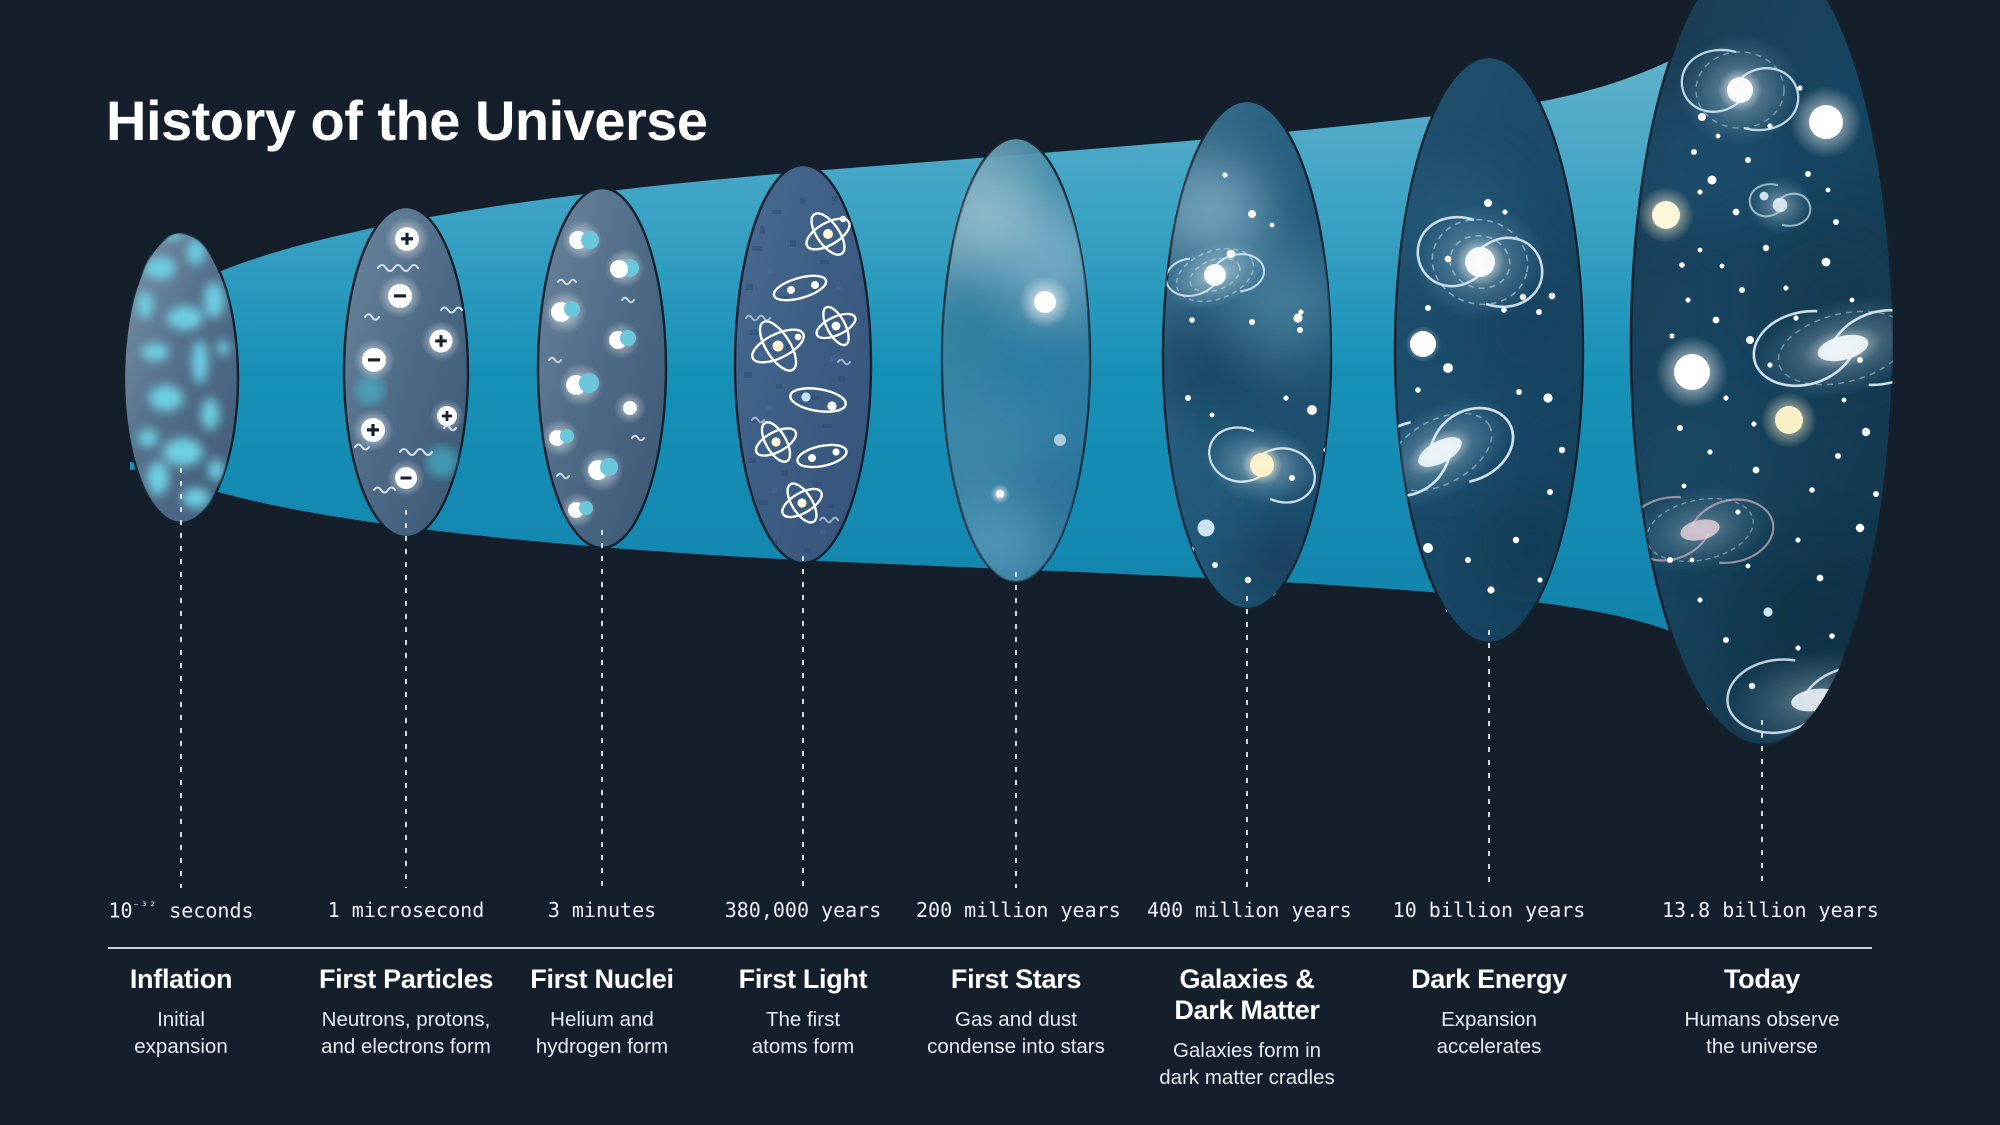 Image resolution: width=2000 pixels, height=1125 pixels. What do you see at coordinates (990, 948) in the screenshot?
I see `timeline-rule` at bounding box center [990, 948].